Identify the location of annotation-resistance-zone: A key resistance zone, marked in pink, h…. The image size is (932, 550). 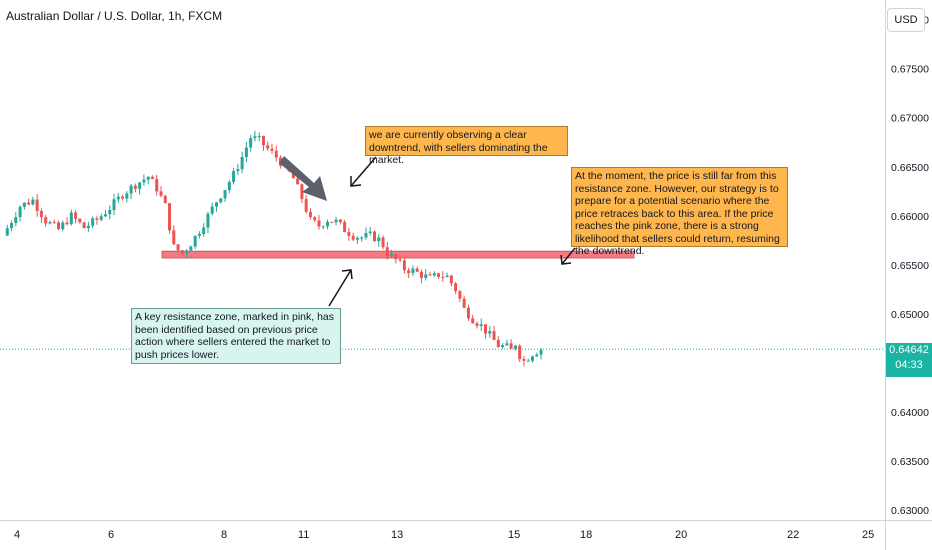
(236, 336).